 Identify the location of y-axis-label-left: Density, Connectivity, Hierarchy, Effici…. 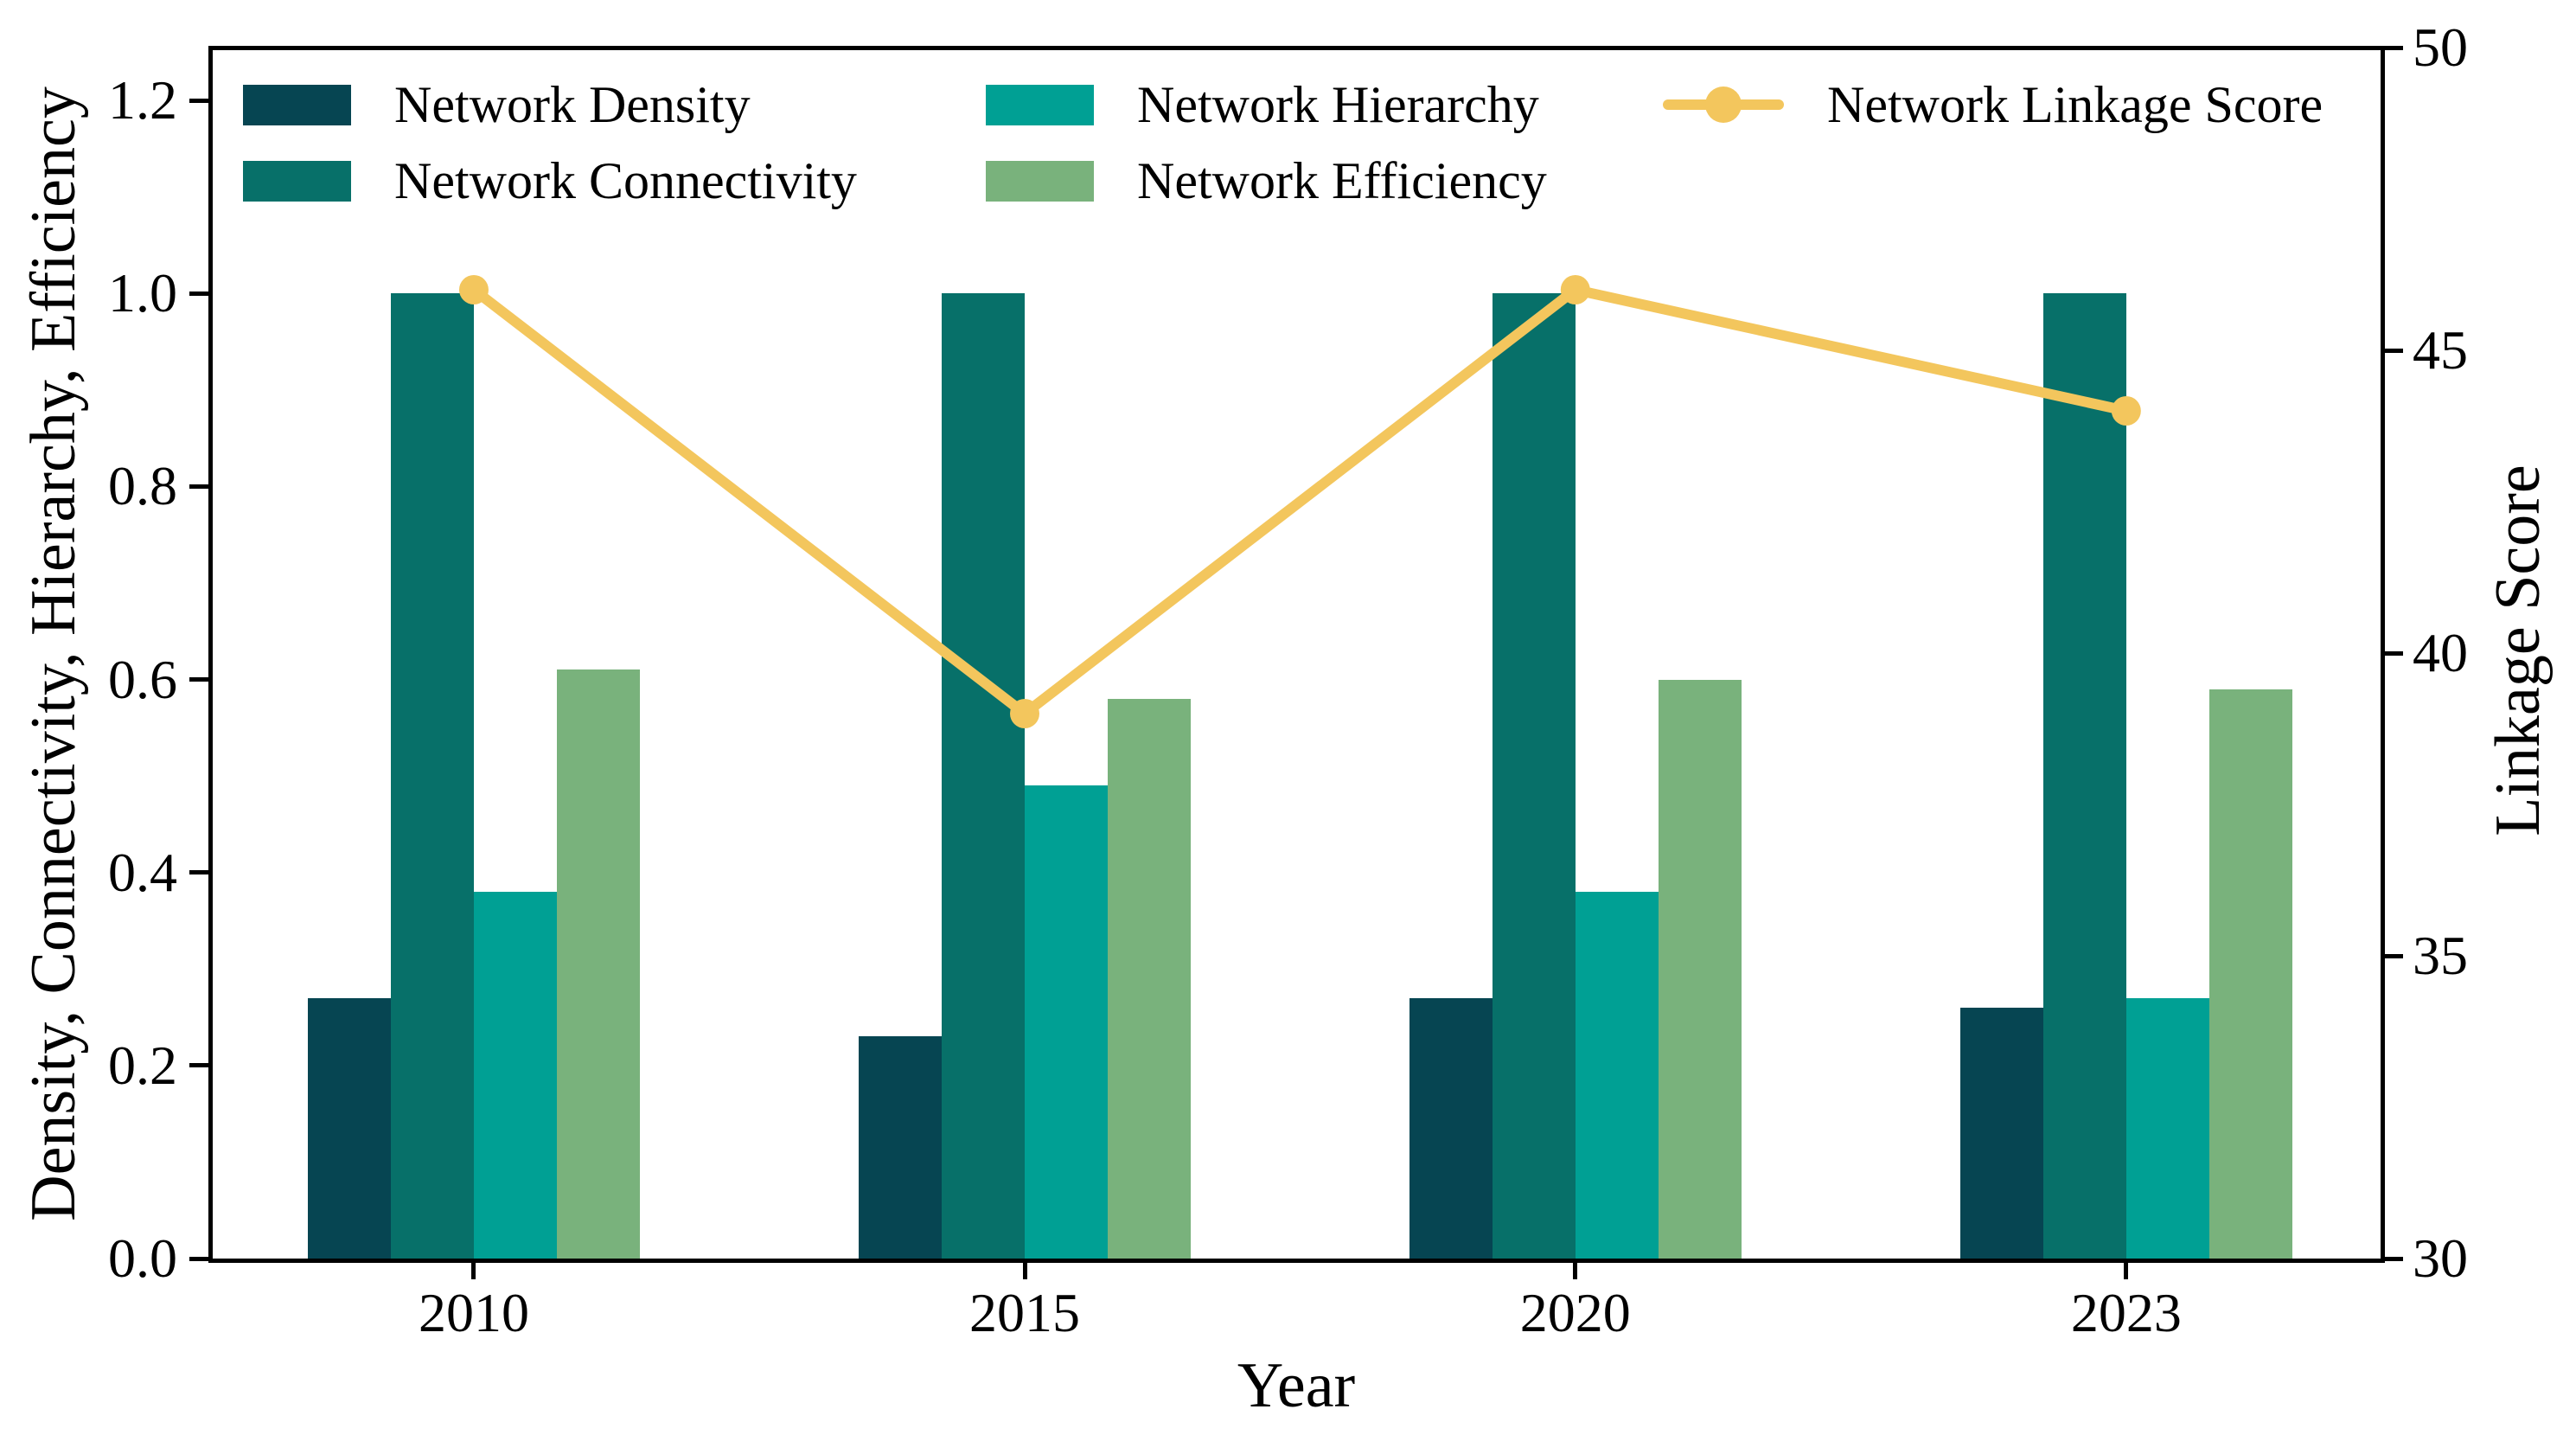
(54, 653).